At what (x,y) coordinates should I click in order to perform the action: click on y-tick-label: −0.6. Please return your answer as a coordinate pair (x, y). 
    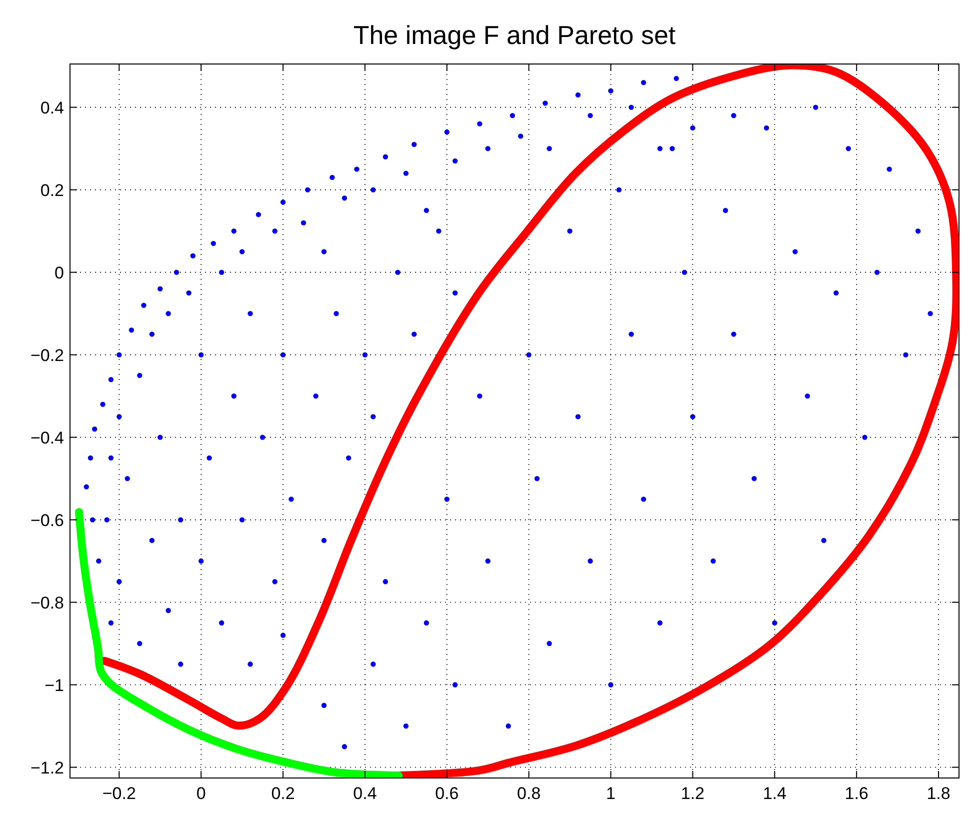
    Looking at the image, I should click on (47, 520).